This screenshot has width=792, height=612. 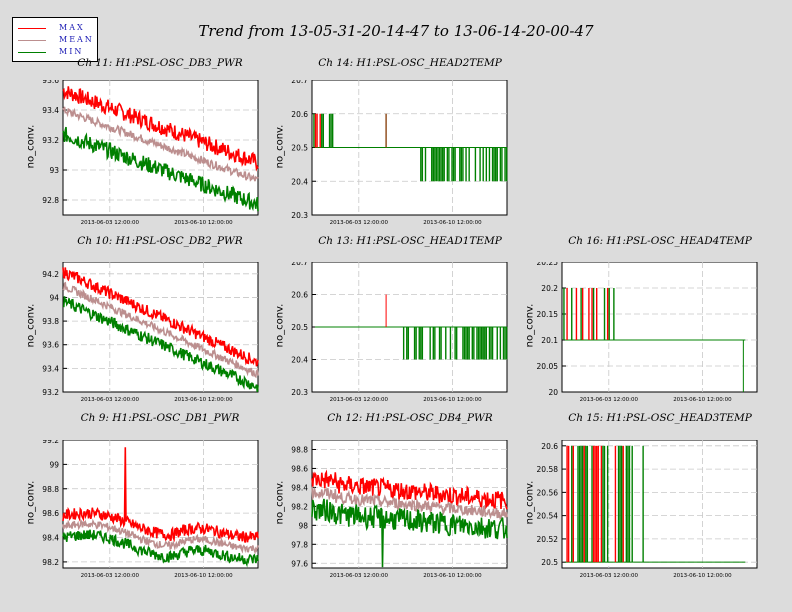 What do you see at coordinates (299, 563) in the screenshot?
I see `y-tick-label: 97.6` at bounding box center [299, 563].